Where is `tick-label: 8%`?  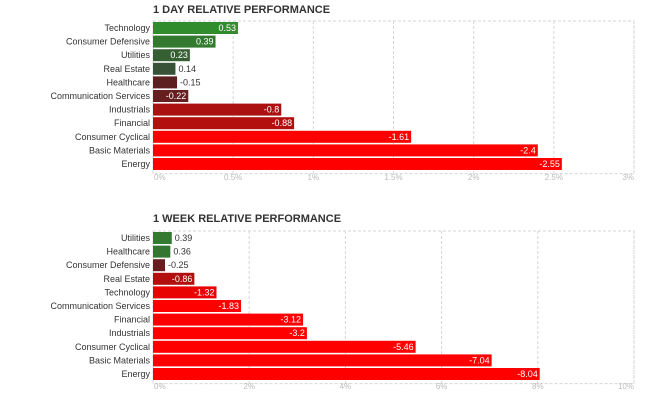 tick-label: 8% is located at coordinates (538, 386).